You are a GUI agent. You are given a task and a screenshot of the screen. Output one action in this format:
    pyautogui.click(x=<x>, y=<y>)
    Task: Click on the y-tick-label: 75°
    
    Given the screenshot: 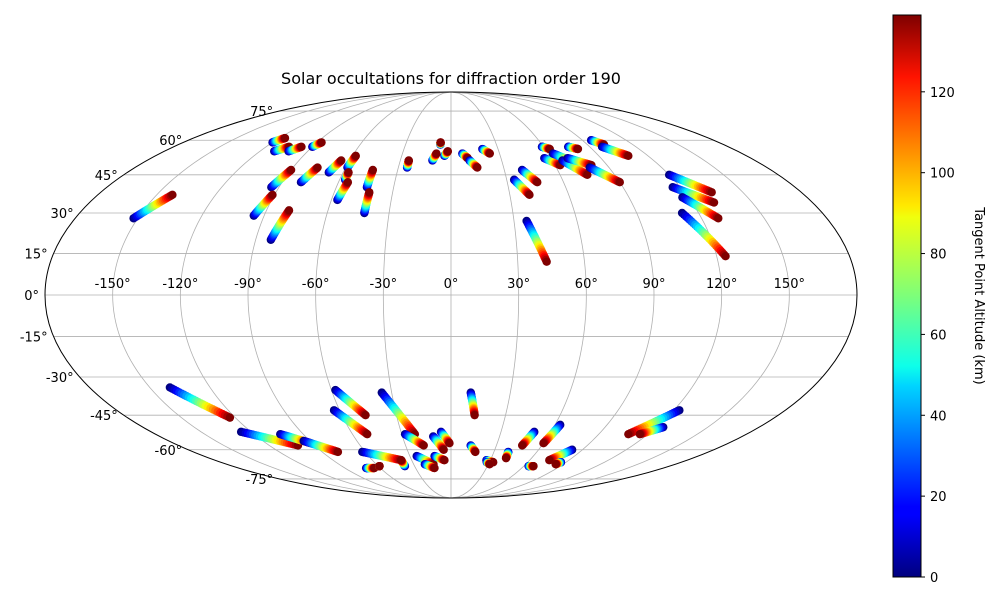 What is the action you would take?
    pyautogui.click(x=261, y=112)
    